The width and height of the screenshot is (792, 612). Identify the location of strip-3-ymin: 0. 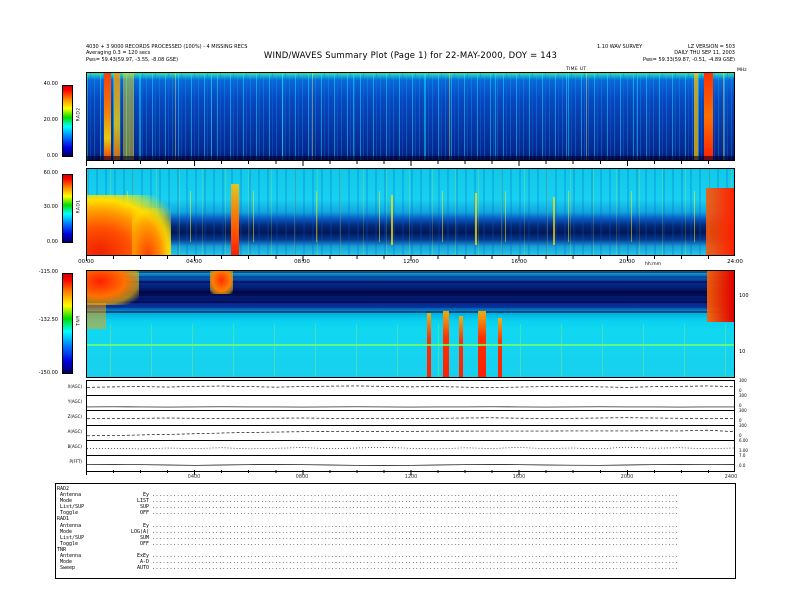
(740, 435).